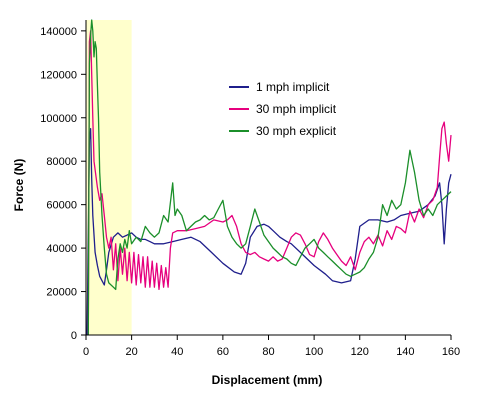  I want to click on legend-label-1: 1 mph implicit, so click(293, 87).